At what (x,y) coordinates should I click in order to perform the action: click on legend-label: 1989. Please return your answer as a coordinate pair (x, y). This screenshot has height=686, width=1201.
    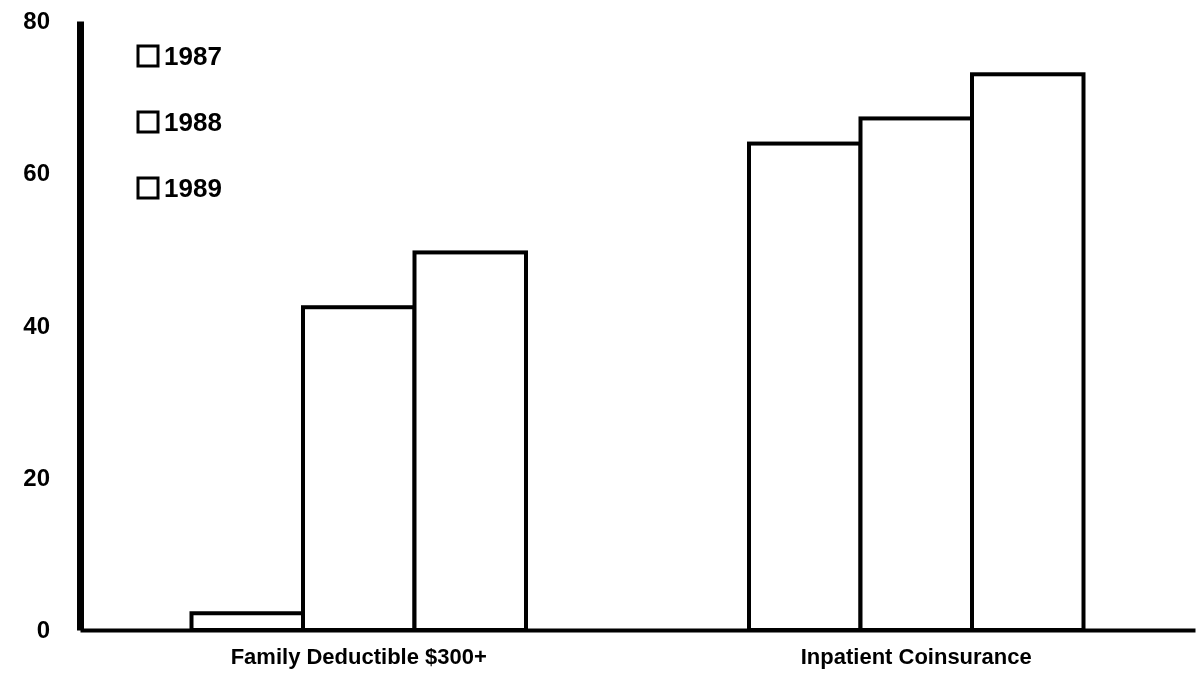
    Looking at the image, I should click on (193, 188).